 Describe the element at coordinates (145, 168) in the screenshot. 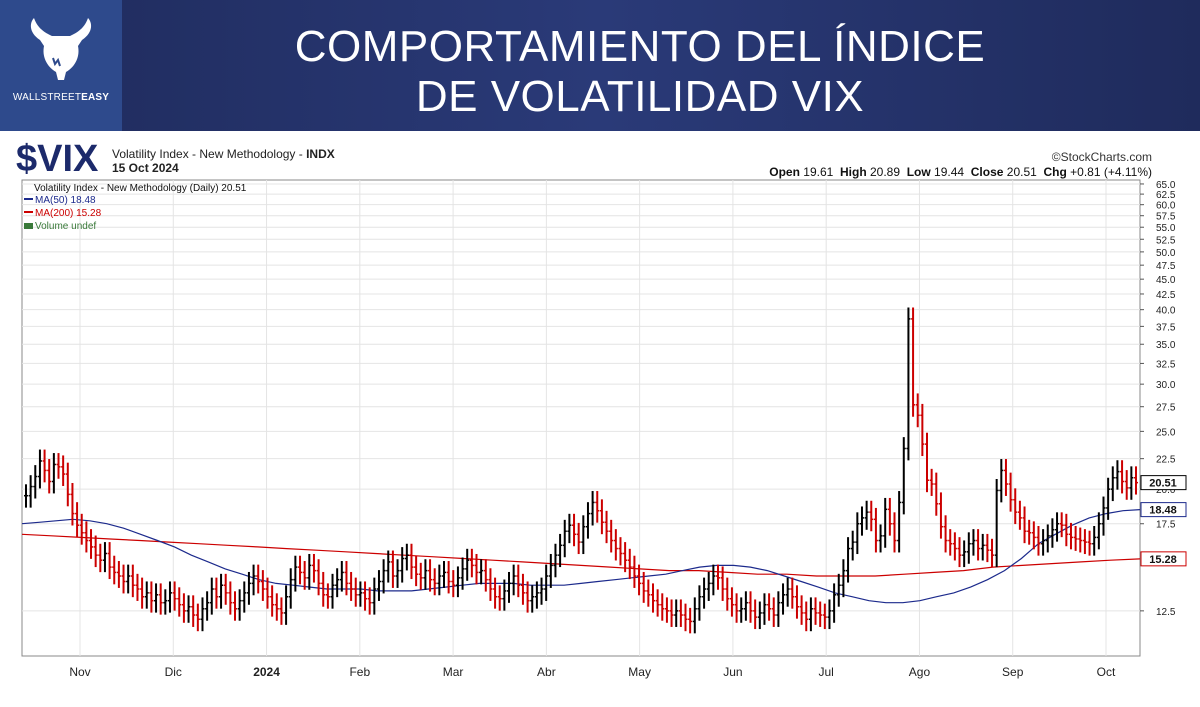

I see `chart-date: 15 Oct 2024` at that location.